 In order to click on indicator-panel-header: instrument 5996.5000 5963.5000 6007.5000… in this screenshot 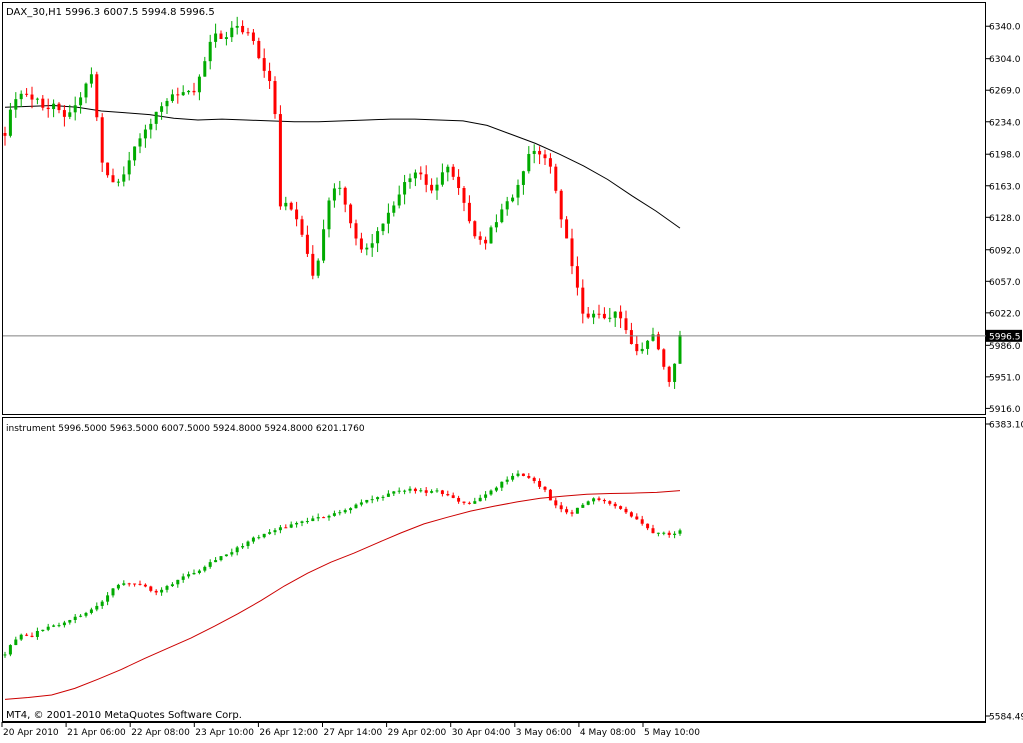, I will do `click(185, 429)`.